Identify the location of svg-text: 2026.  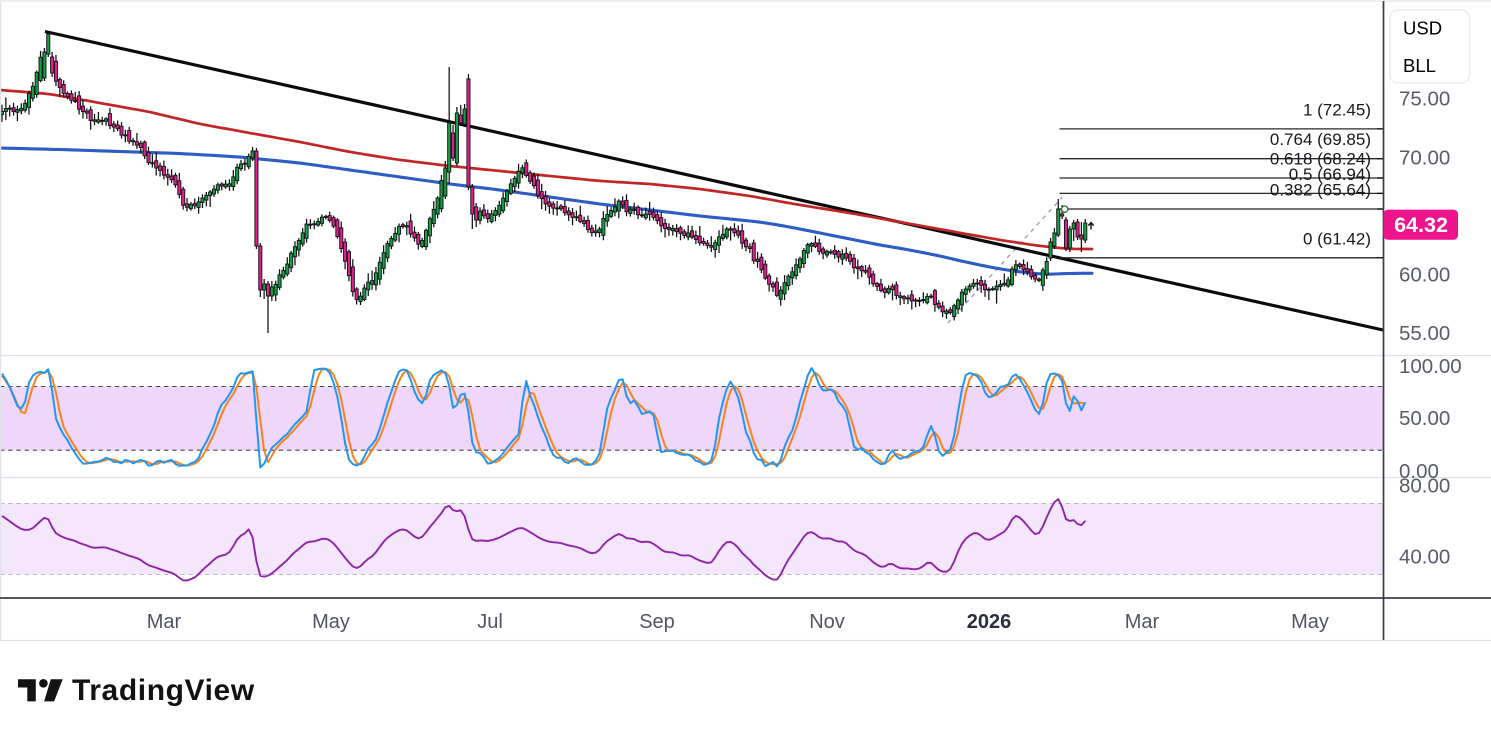
(989, 622).